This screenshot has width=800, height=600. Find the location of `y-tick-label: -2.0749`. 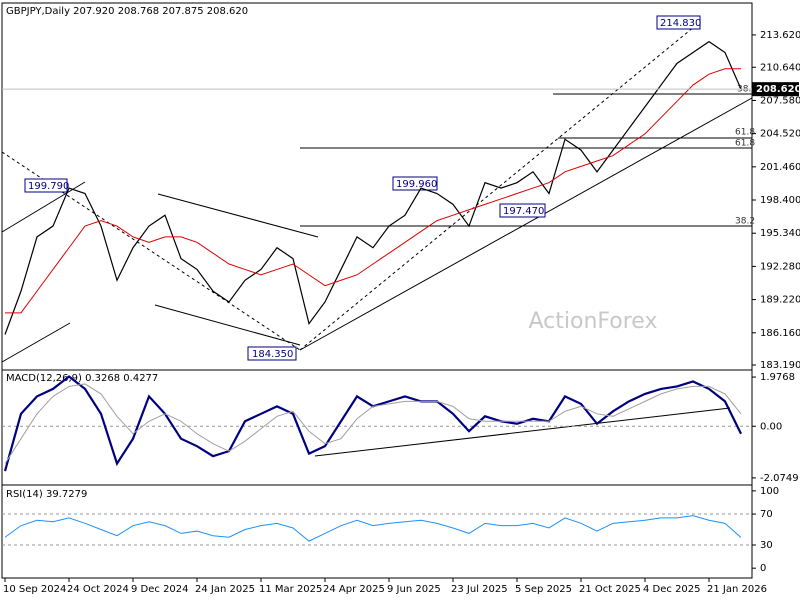

y-tick-label: -2.0749 is located at coordinates (779, 478).